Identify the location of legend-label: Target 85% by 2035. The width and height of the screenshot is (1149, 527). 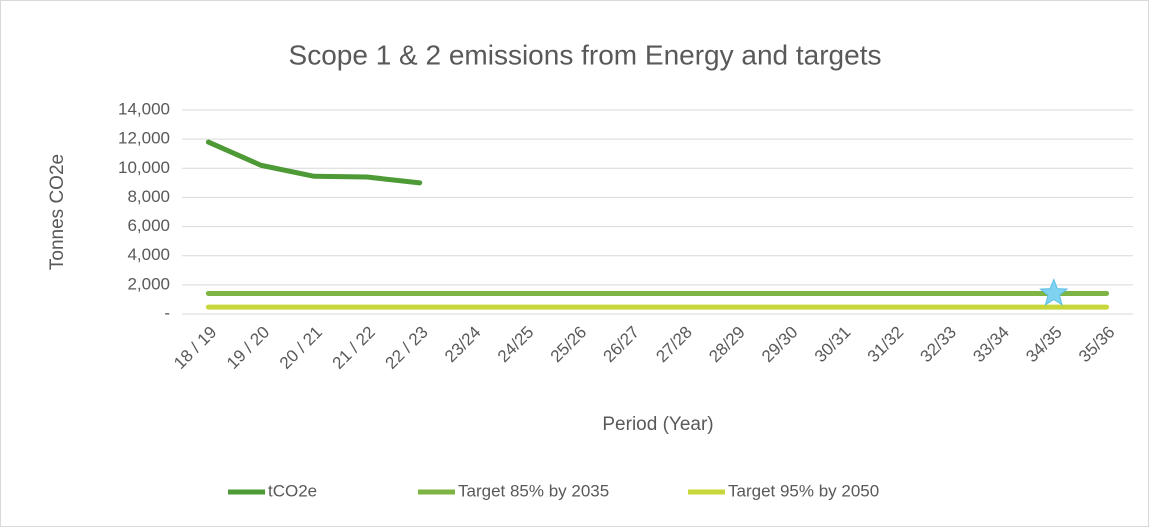
(533, 490).